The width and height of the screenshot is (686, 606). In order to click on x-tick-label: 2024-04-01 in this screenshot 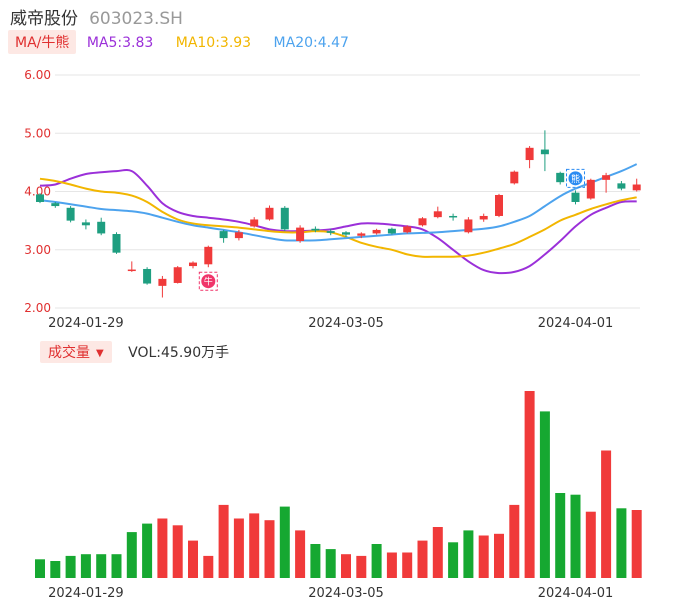, I will do `click(576, 593)`.